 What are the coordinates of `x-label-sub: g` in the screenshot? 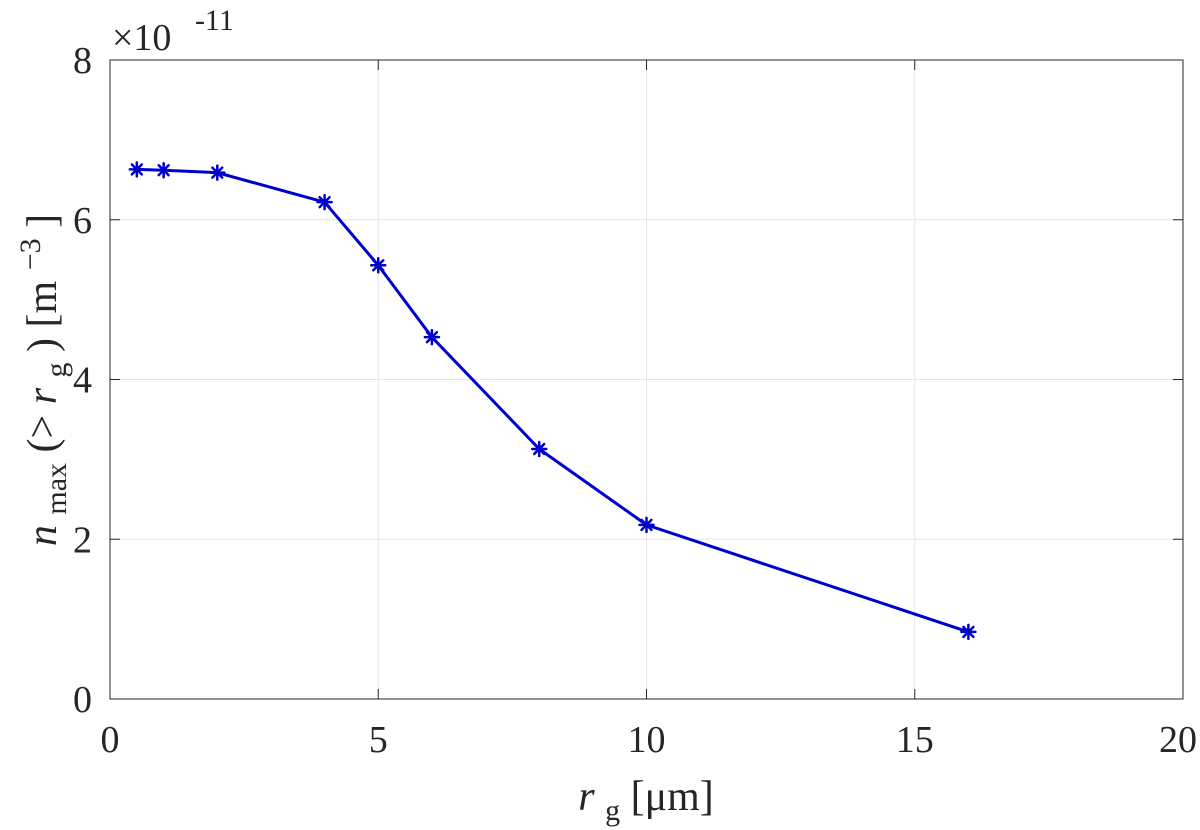 It's located at (612, 810).